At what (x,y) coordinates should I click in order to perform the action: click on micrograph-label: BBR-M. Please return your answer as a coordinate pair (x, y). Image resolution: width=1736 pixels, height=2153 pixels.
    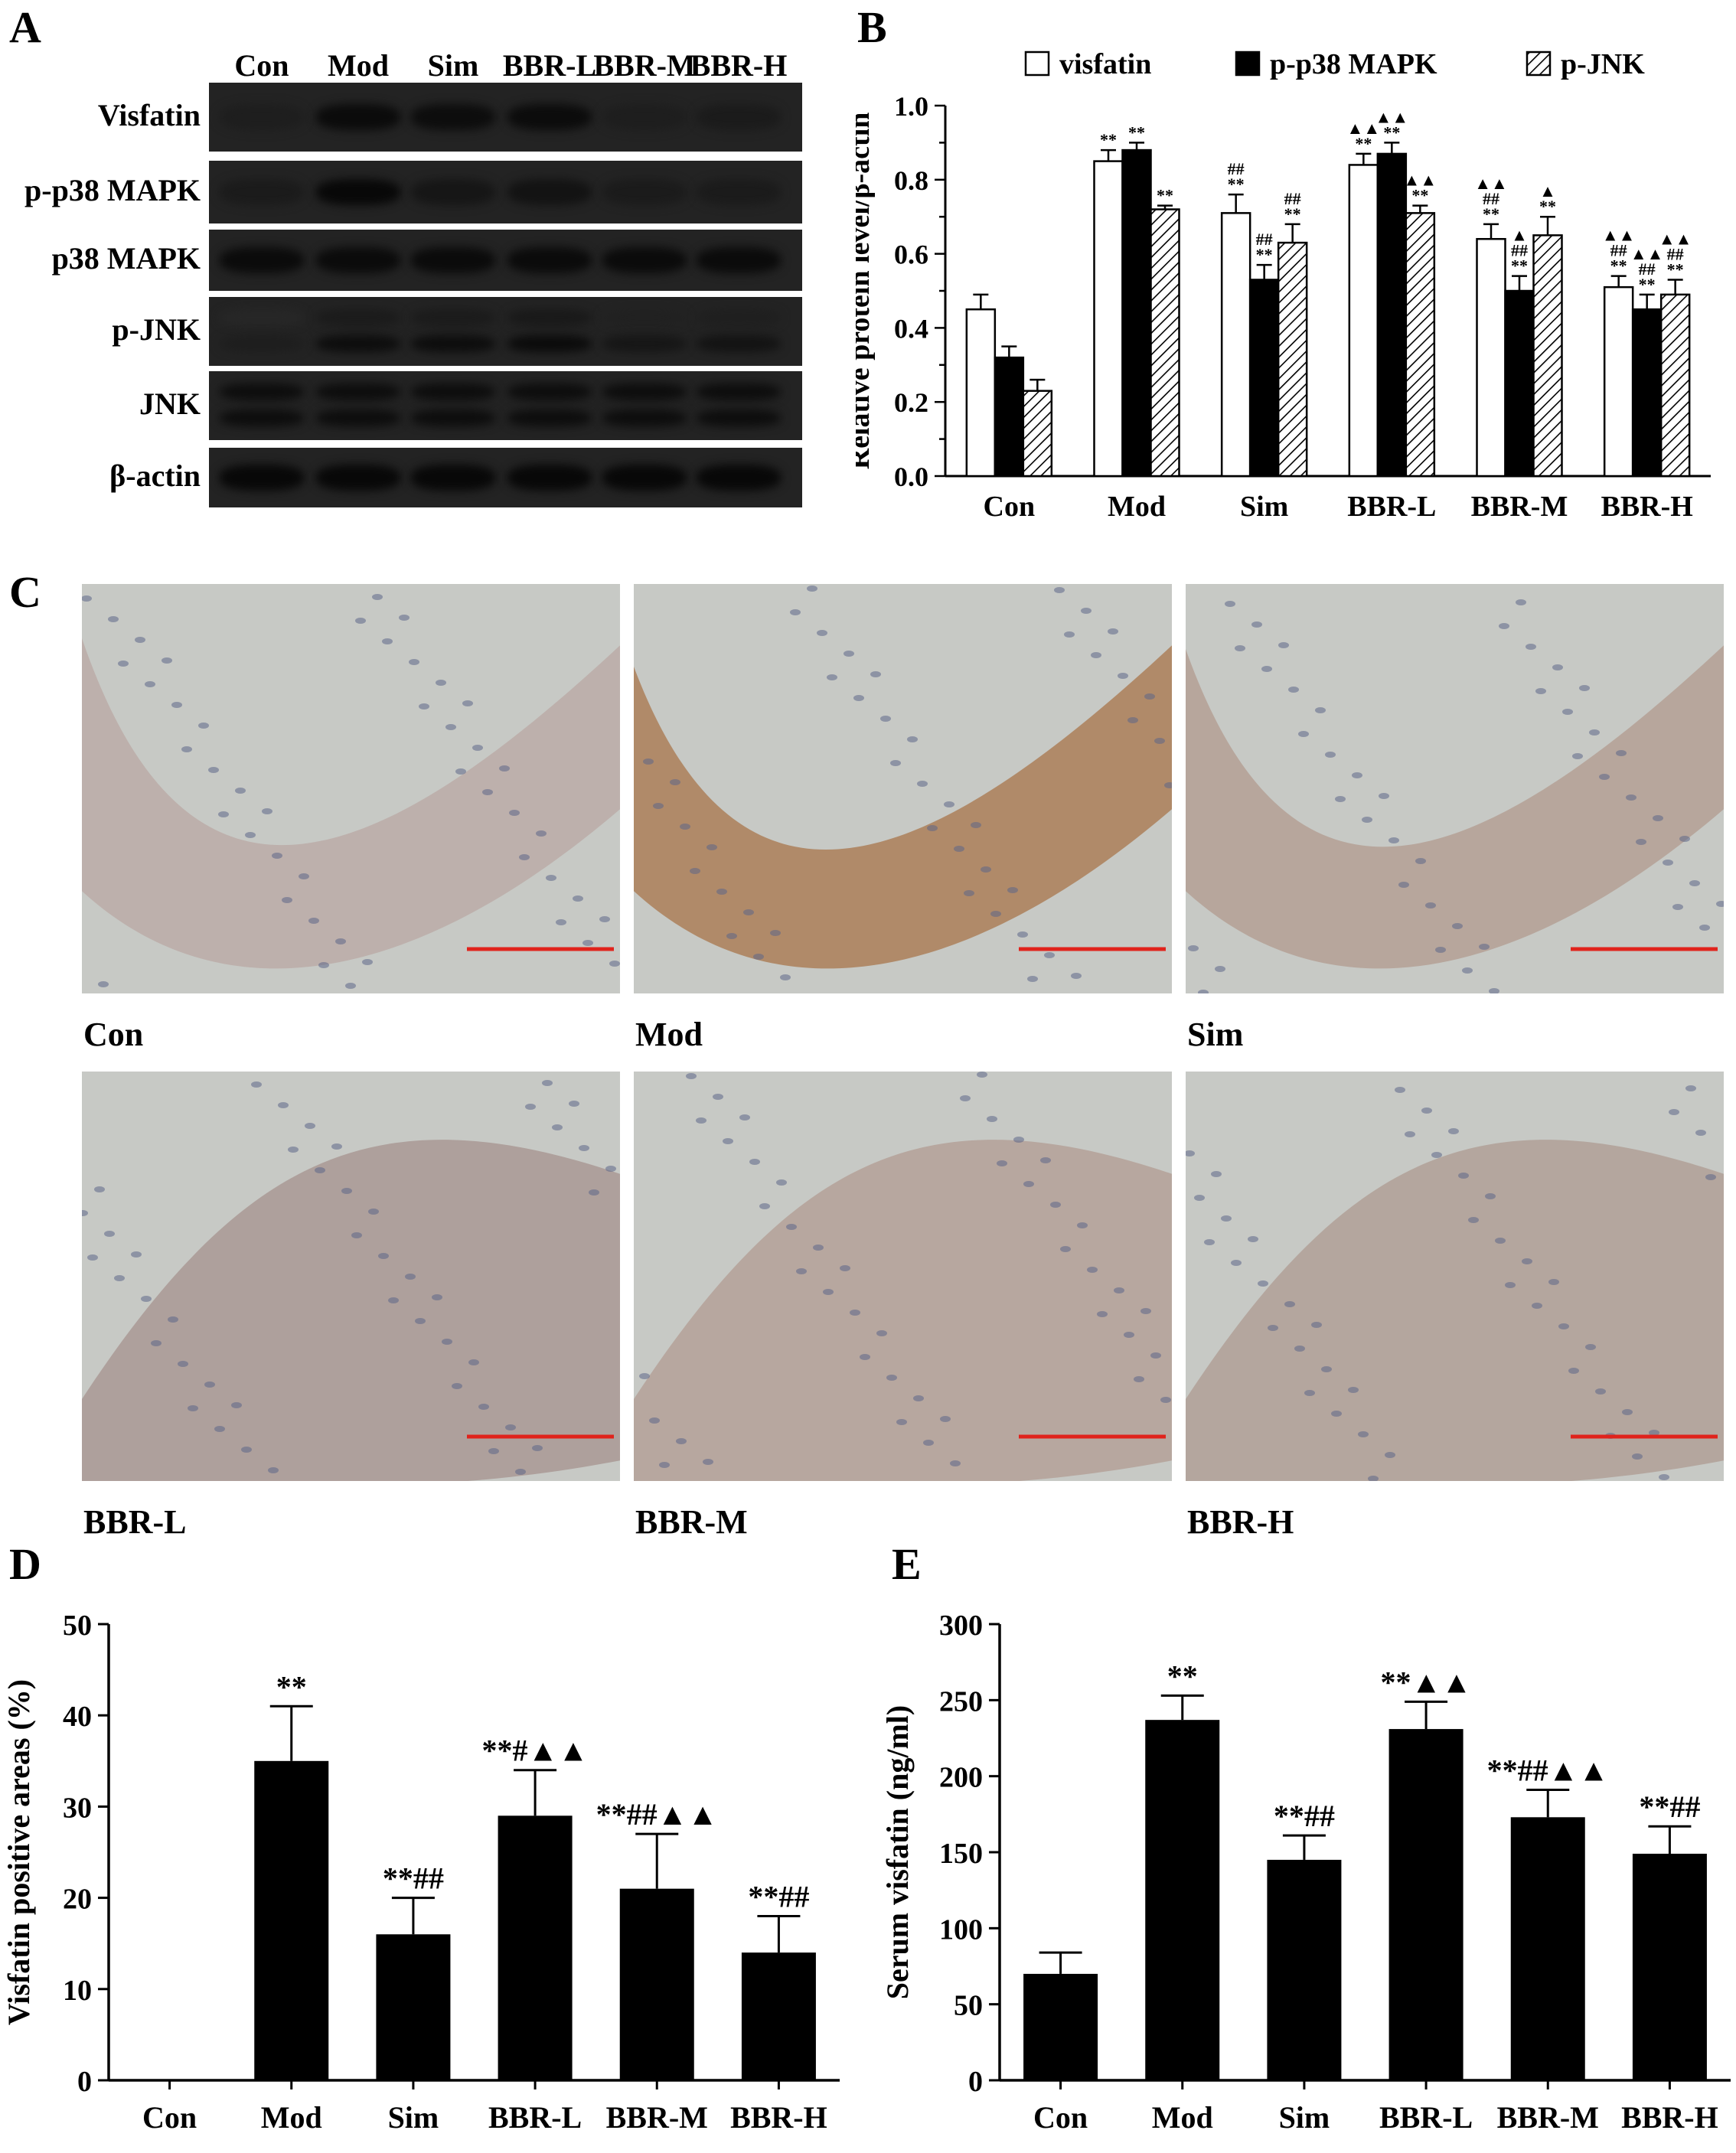
    Looking at the image, I should click on (691, 1522).